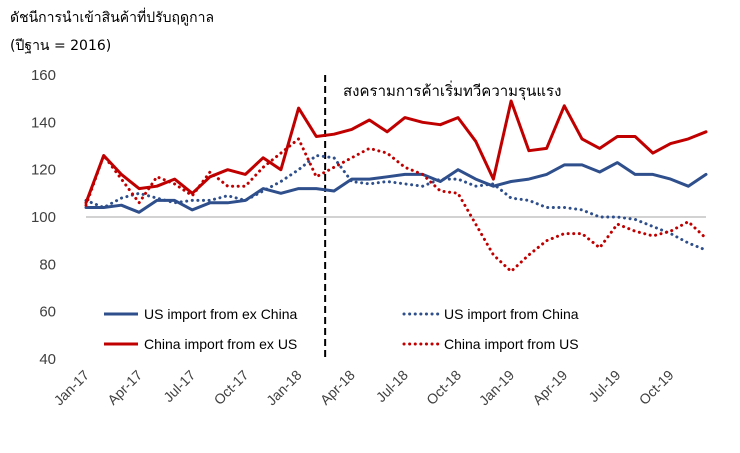  Describe the element at coordinates (656, 387) in the screenshot. I see `x-tick-label: Oct-19` at that location.